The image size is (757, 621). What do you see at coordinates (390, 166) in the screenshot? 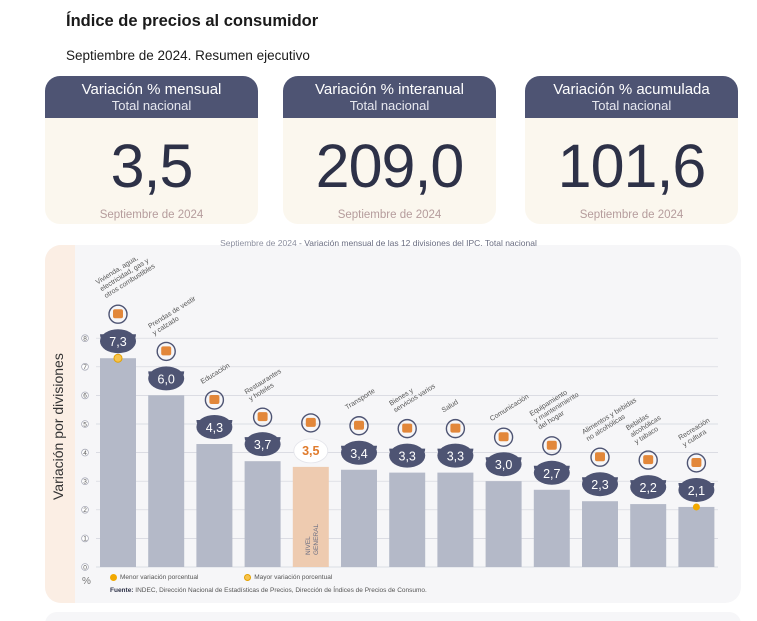
I see `card-yearly-value: 209,0` at bounding box center [390, 166].